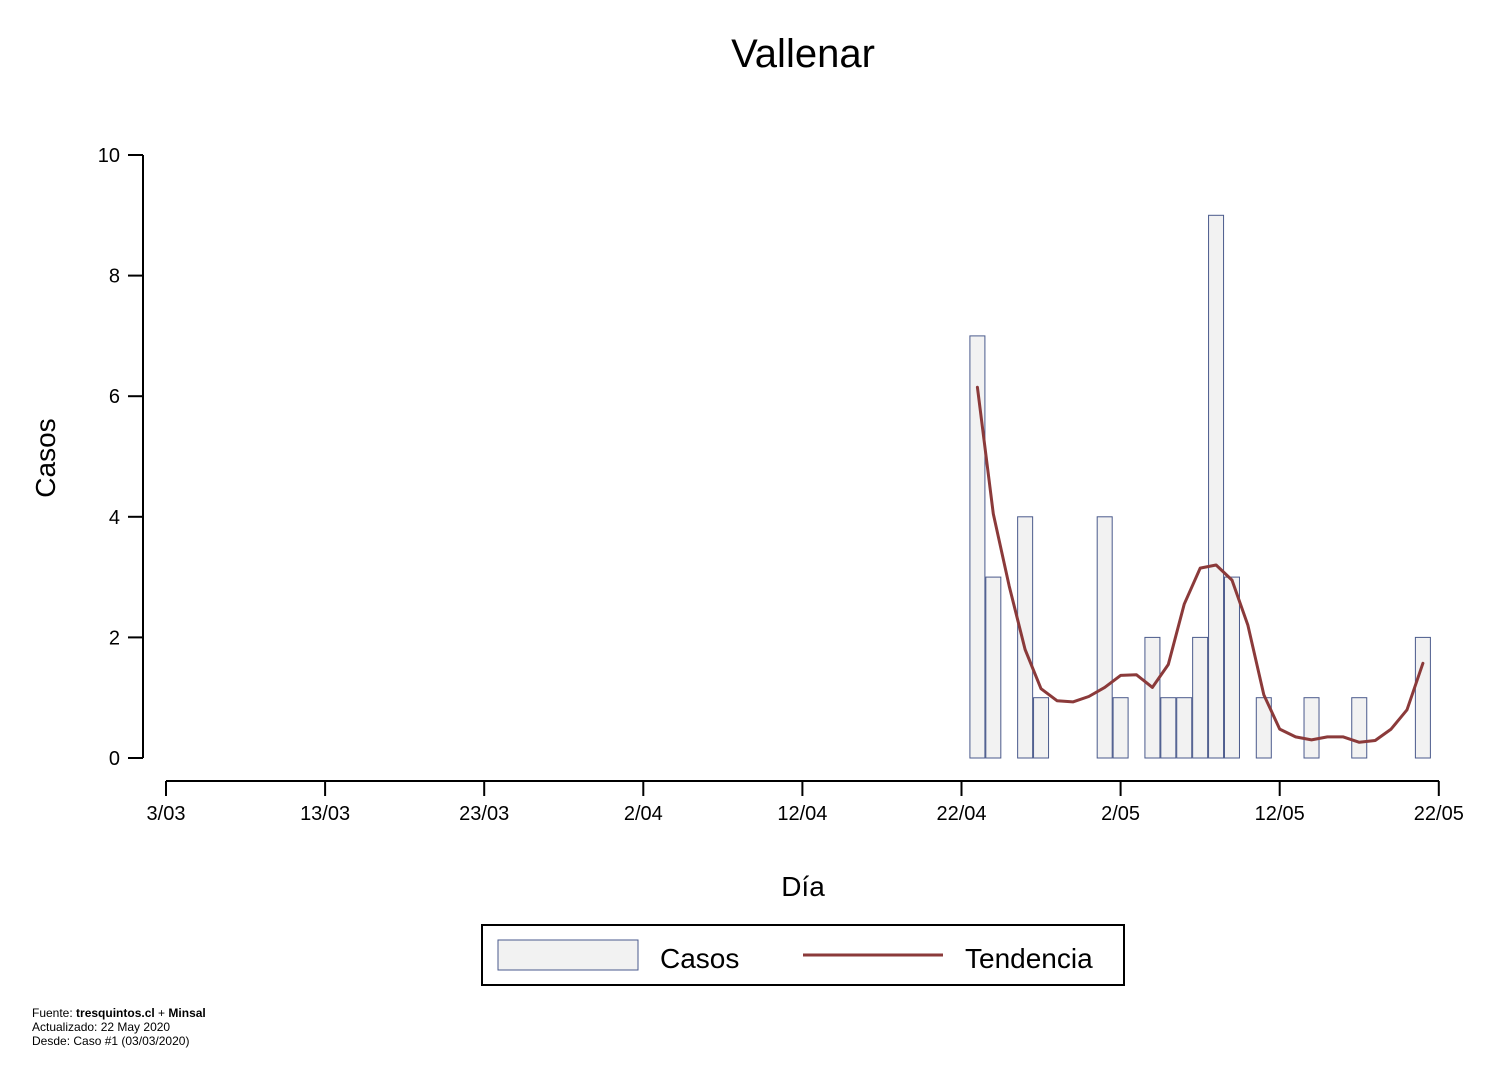 This screenshot has height=1082, width=1488. Describe the element at coordinates (325, 814) in the screenshot. I see `x-tick-label: 13/03` at that location.